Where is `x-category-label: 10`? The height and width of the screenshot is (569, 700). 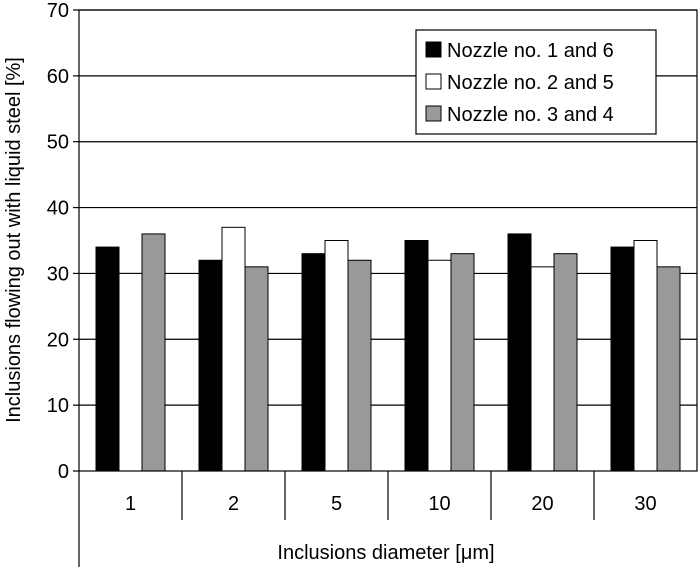 x-category-label: 10 is located at coordinates (439, 504).